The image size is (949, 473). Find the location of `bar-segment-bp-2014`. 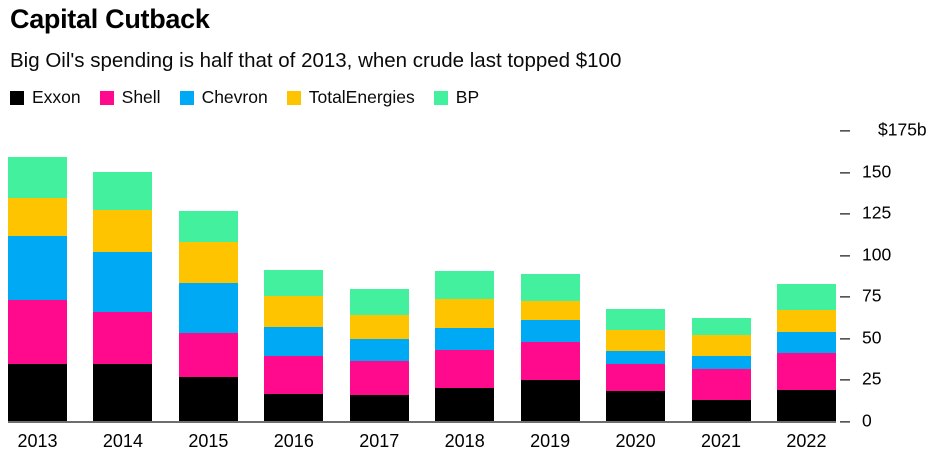

bar-segment-bp-2014 is located at coordinates (123, 191).